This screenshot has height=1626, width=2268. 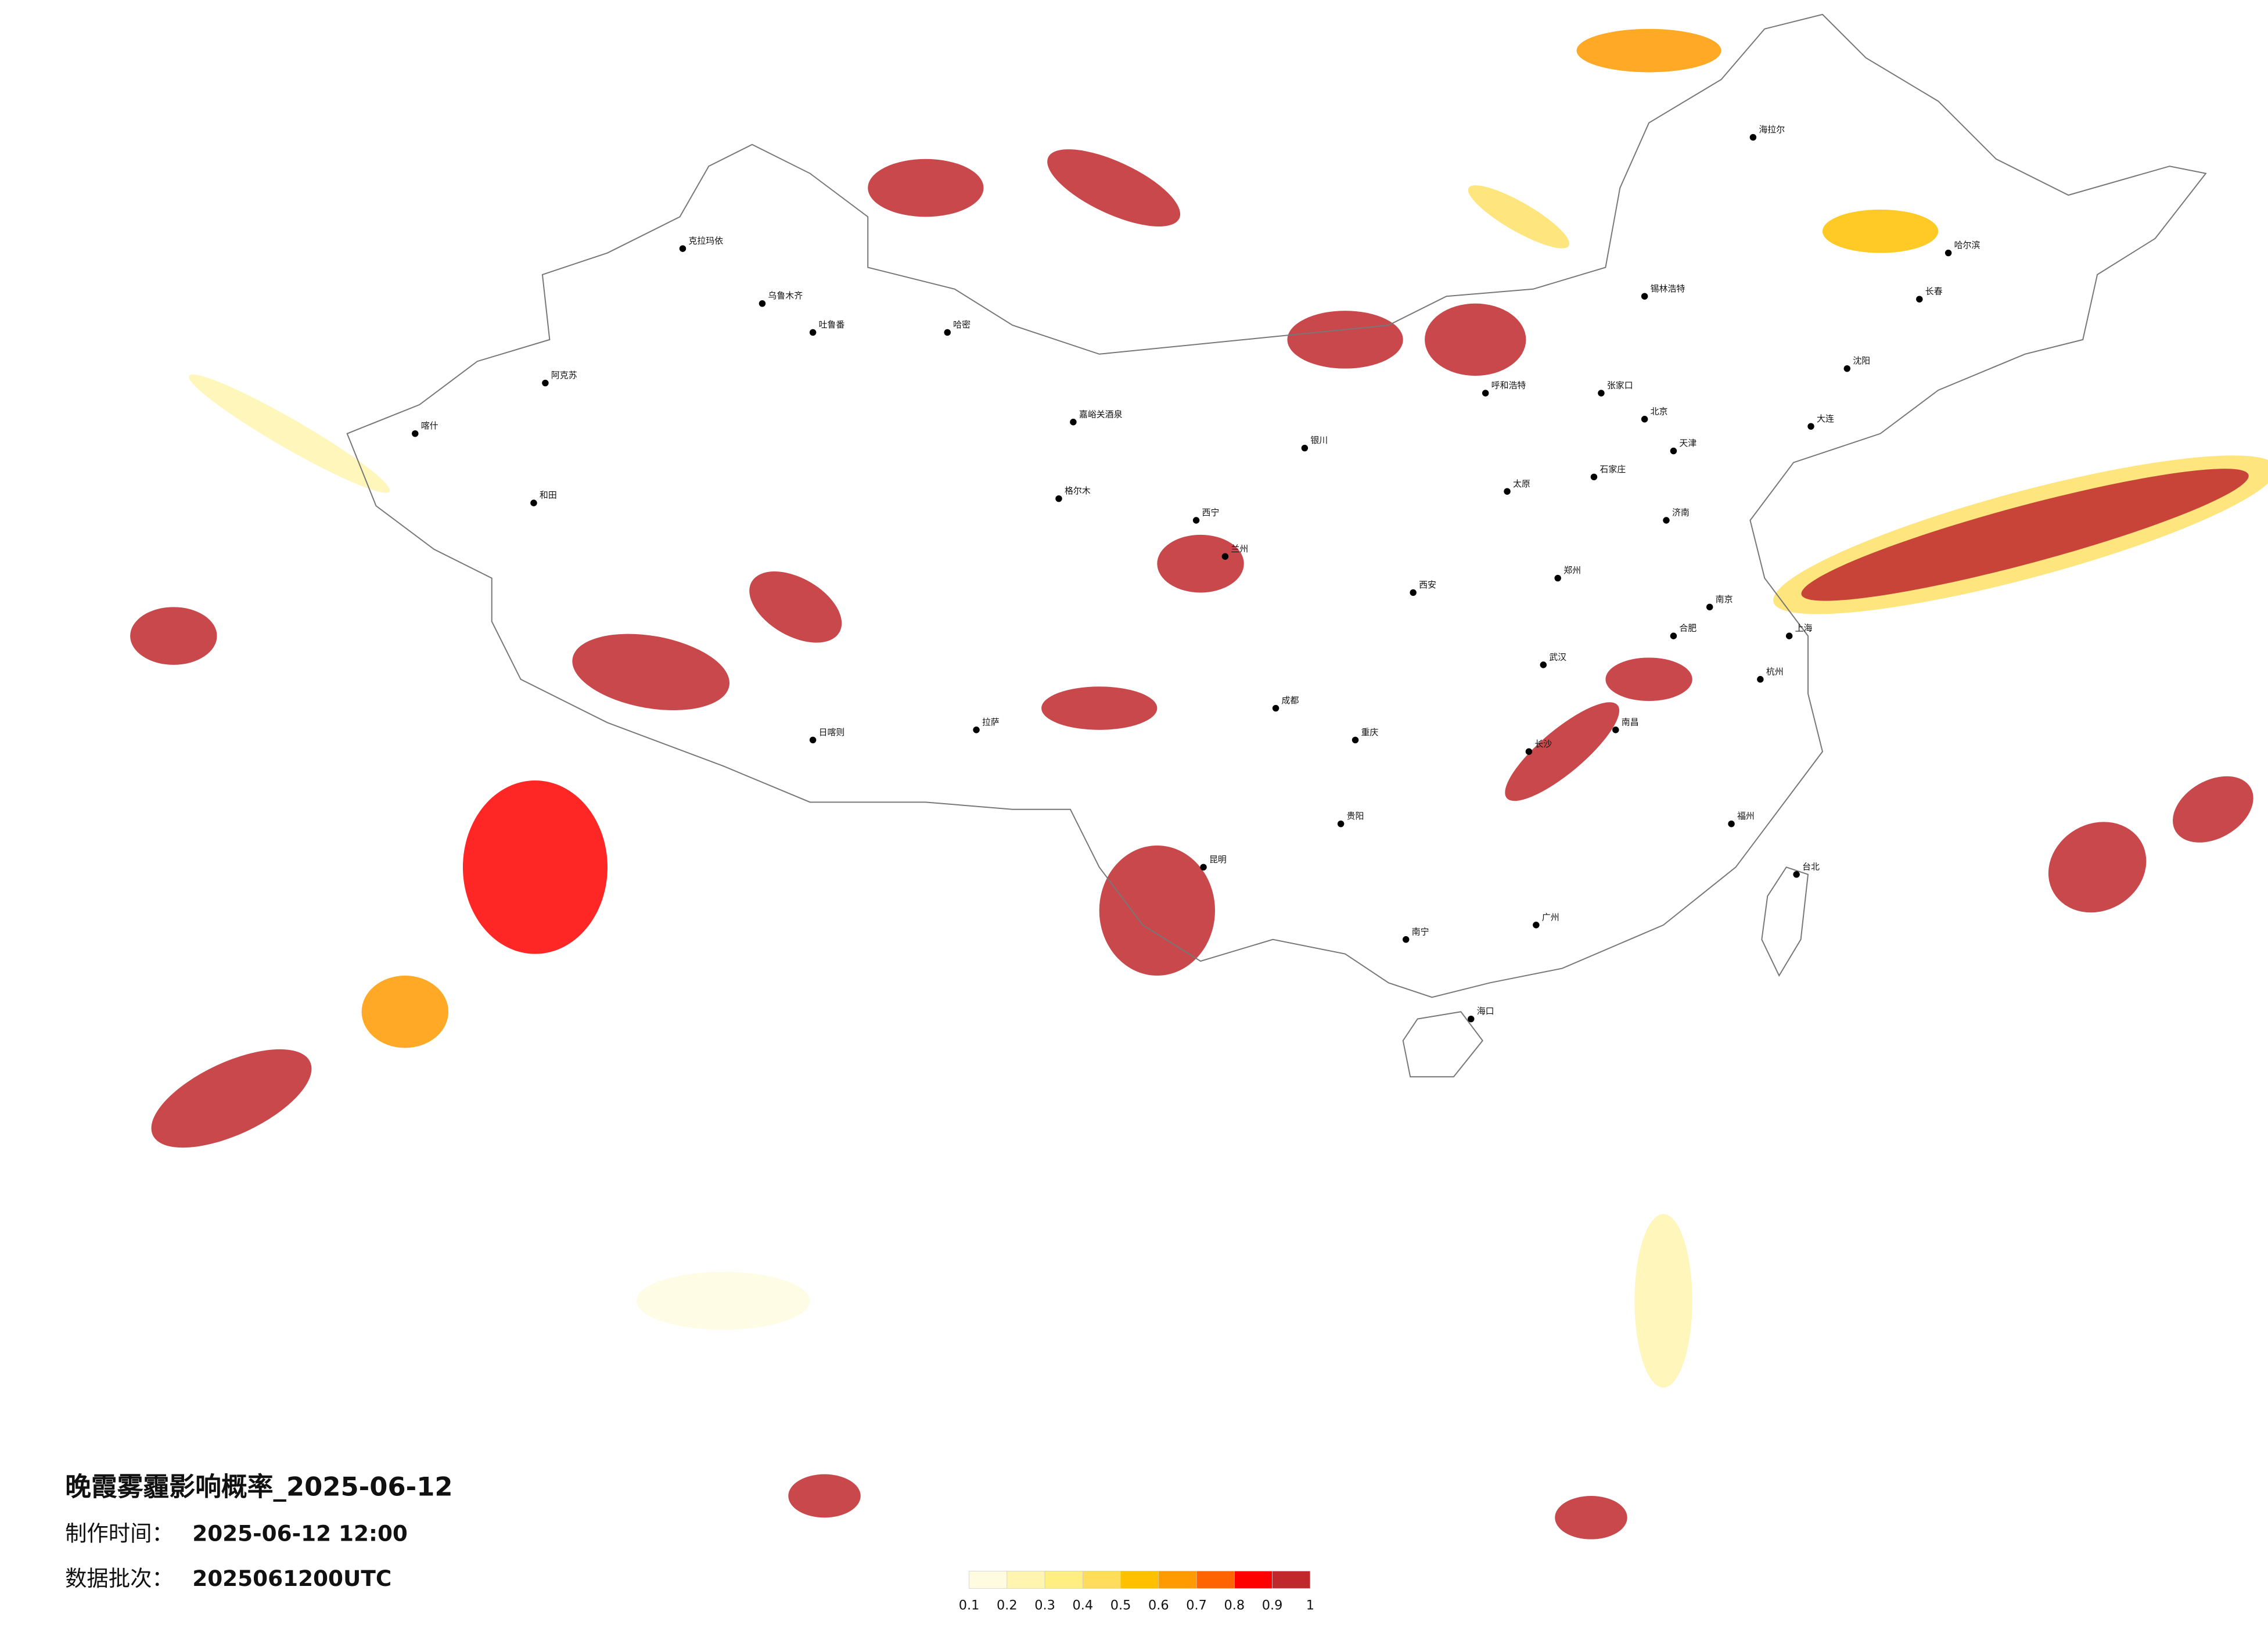 I want to click on city-label: 兰州, so click(x=1239, y=549).